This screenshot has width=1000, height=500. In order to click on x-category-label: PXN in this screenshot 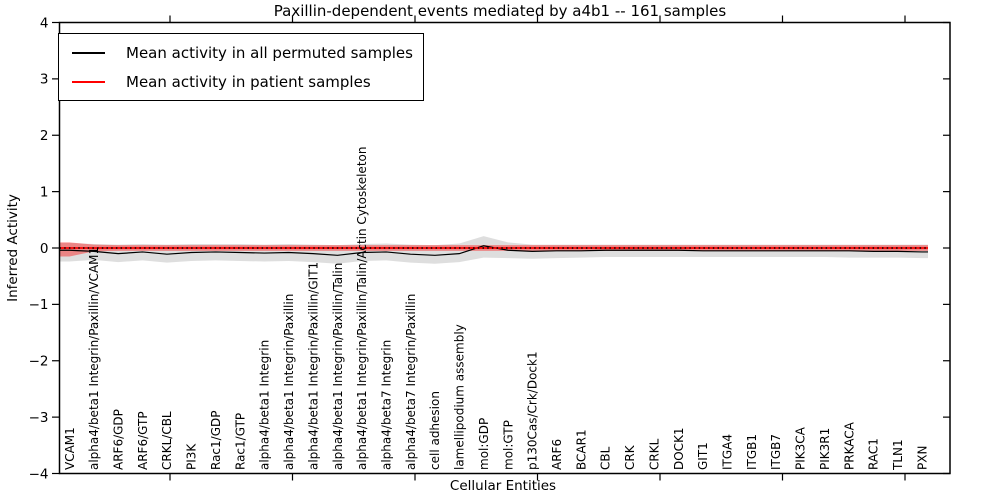, I will do `click(922, 458)`.